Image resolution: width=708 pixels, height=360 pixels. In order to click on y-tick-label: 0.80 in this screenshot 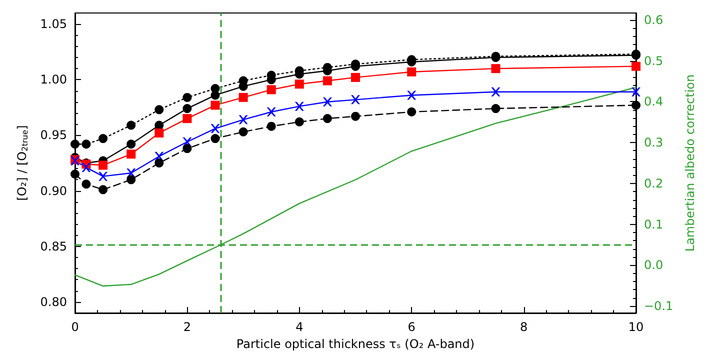, I will do `click(53, 301)`.